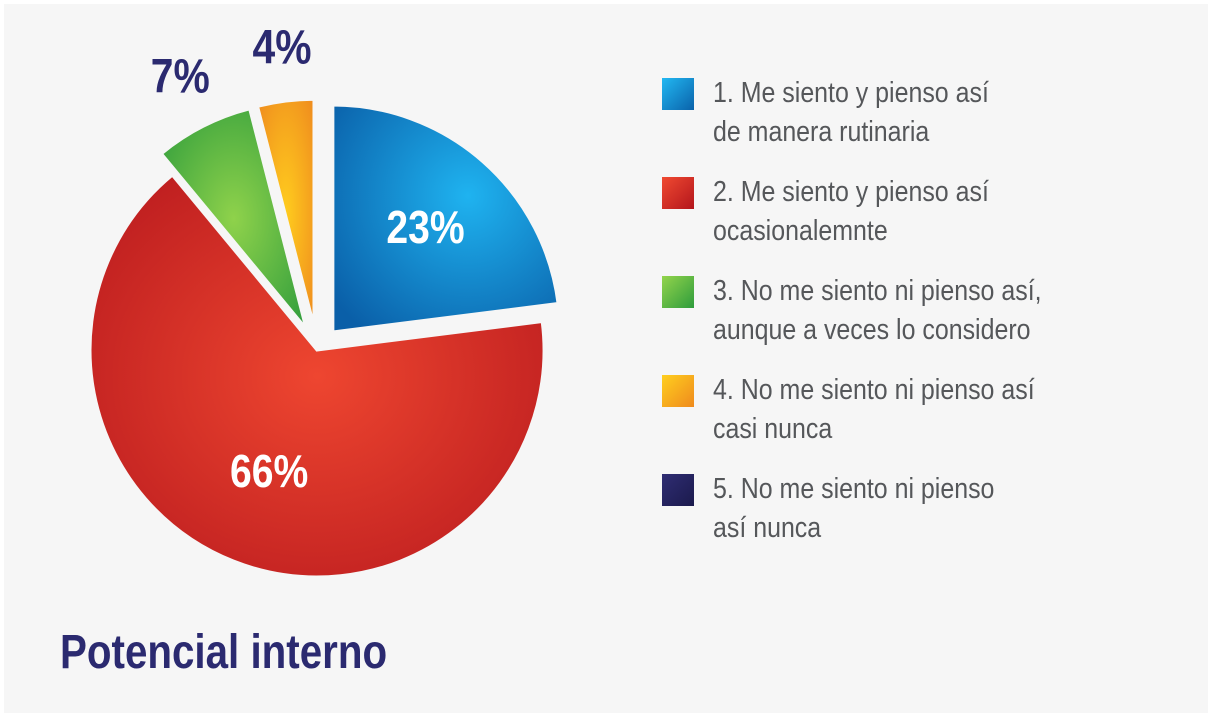  What do you see at coordinates (678, 292) in the screenshot?
I see `legend-swatch-green` at bounding box center [678, 292].